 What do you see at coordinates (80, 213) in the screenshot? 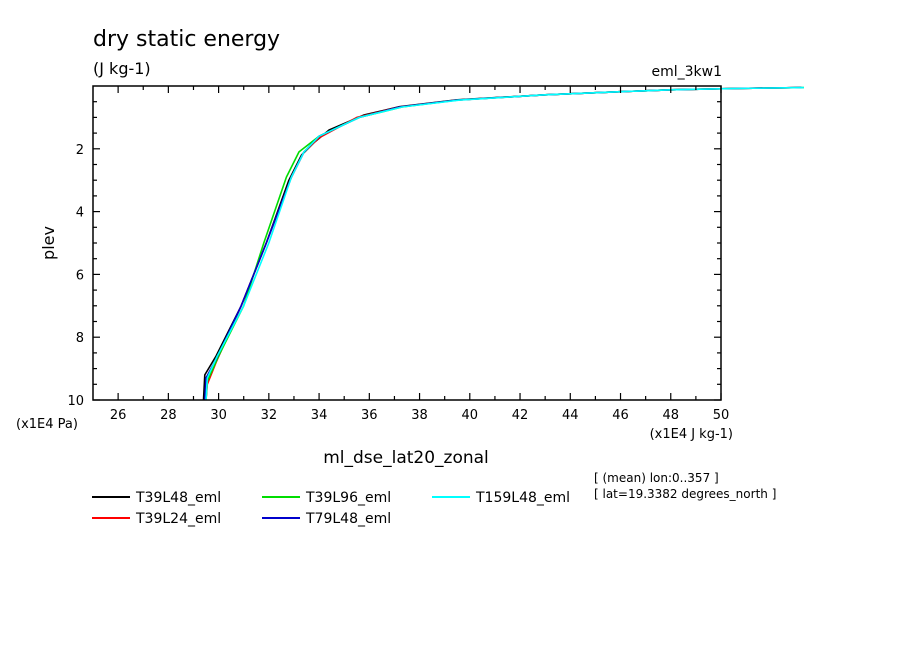
I see `y-tick-label: 4` at bounding box center [80, 213].